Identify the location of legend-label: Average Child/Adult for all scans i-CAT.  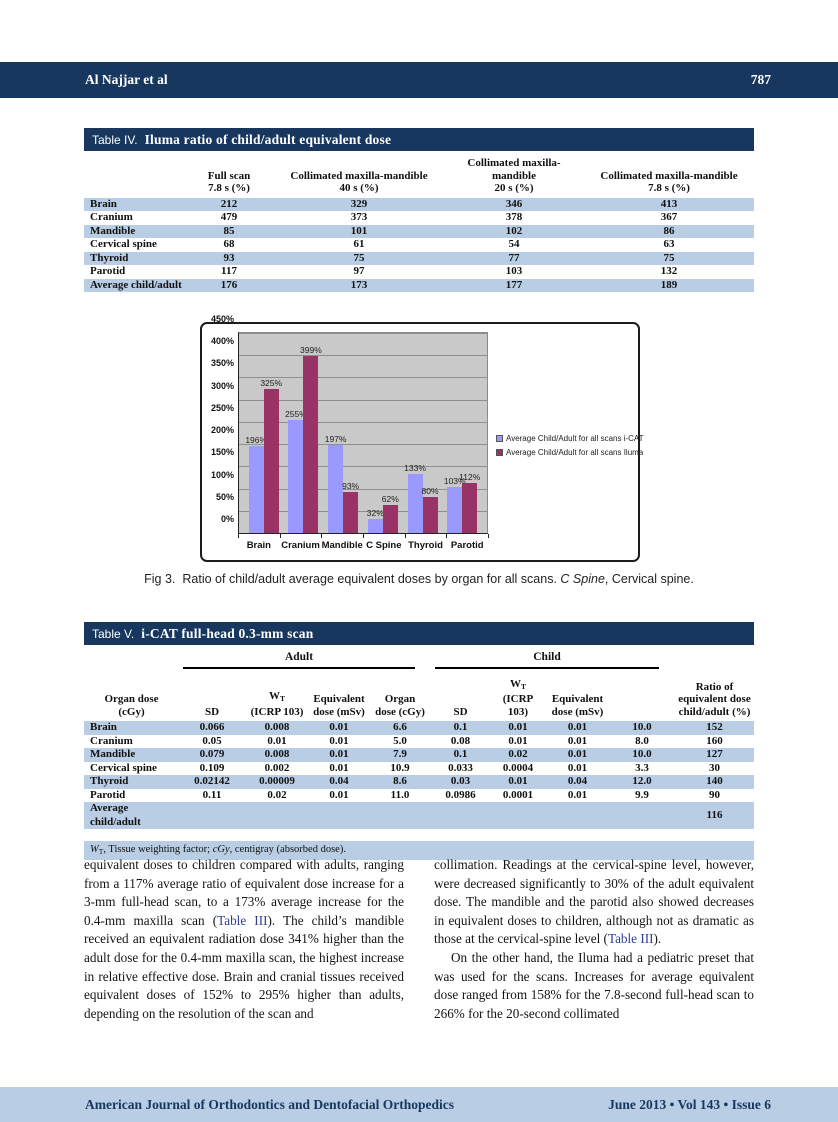
(575, 438).